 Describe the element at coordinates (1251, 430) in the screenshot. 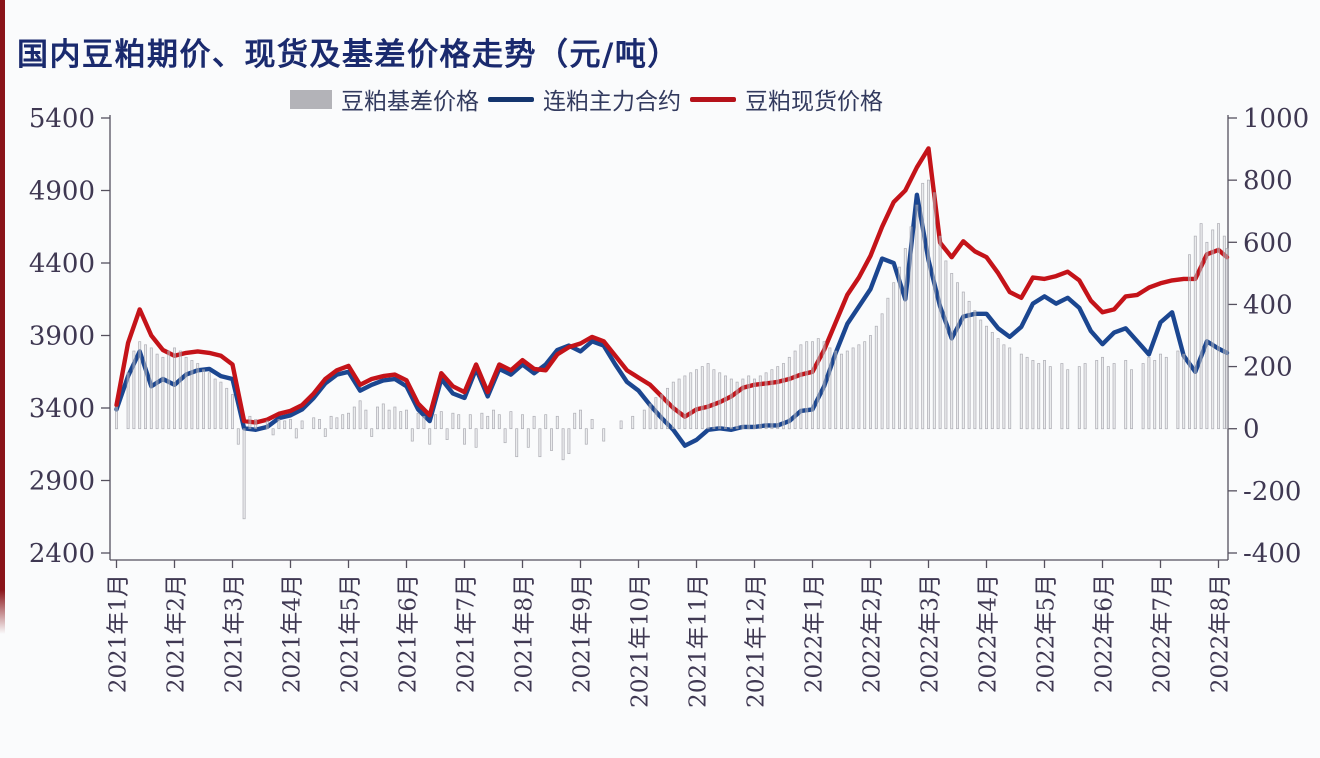

I see `y-right-tick-label: 0` at that location.